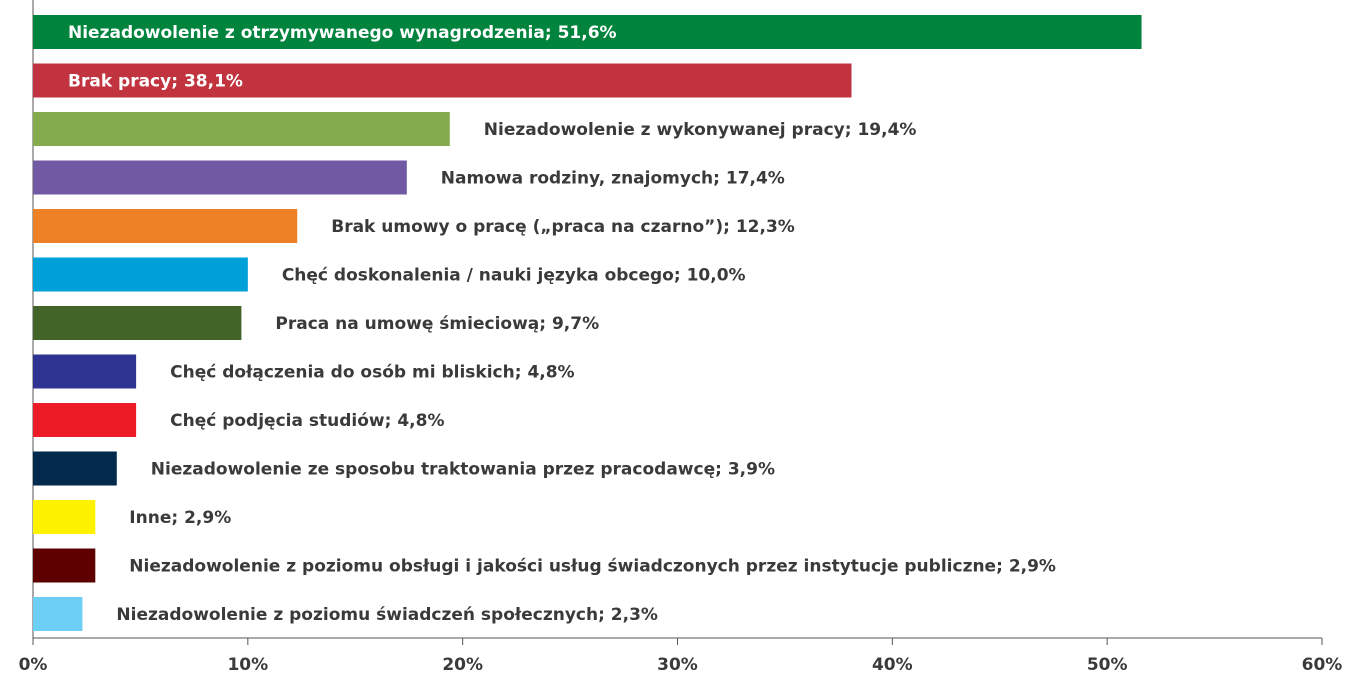 The width and height of the screenshot is (1351, 674). I want to click on data-label: Namowa rodziny, znajomych; 17,4%, so click(613, 179).